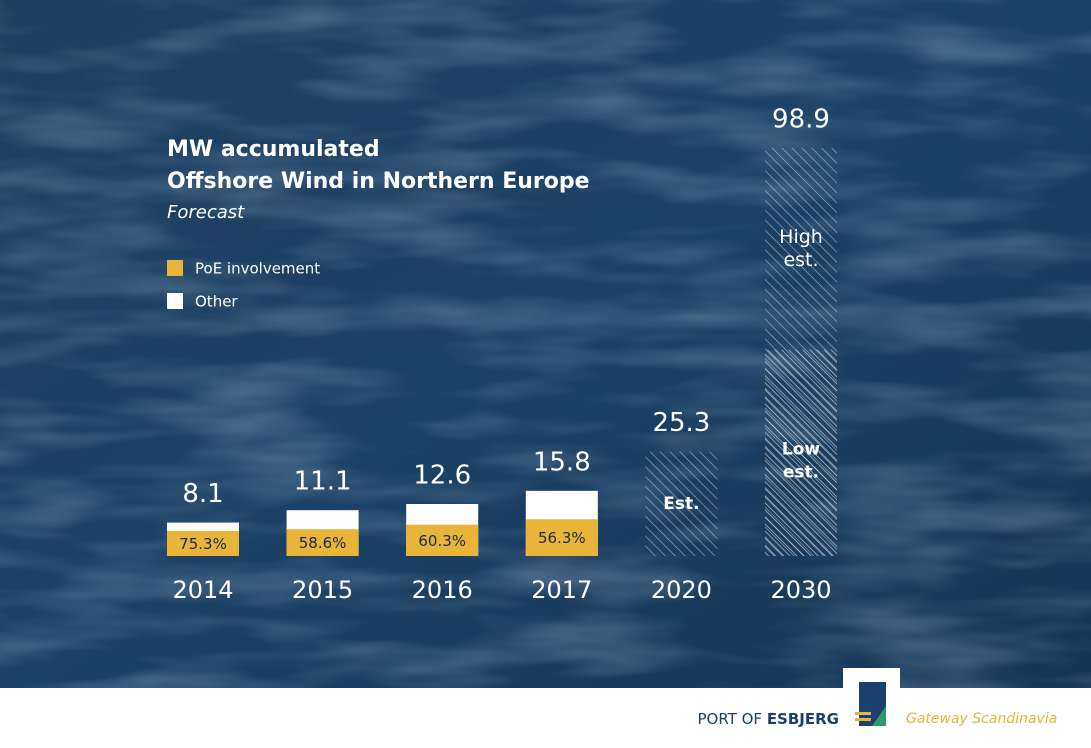 This screenshot has width=1091, height=748. I want to click on logo, so click(871, 708).